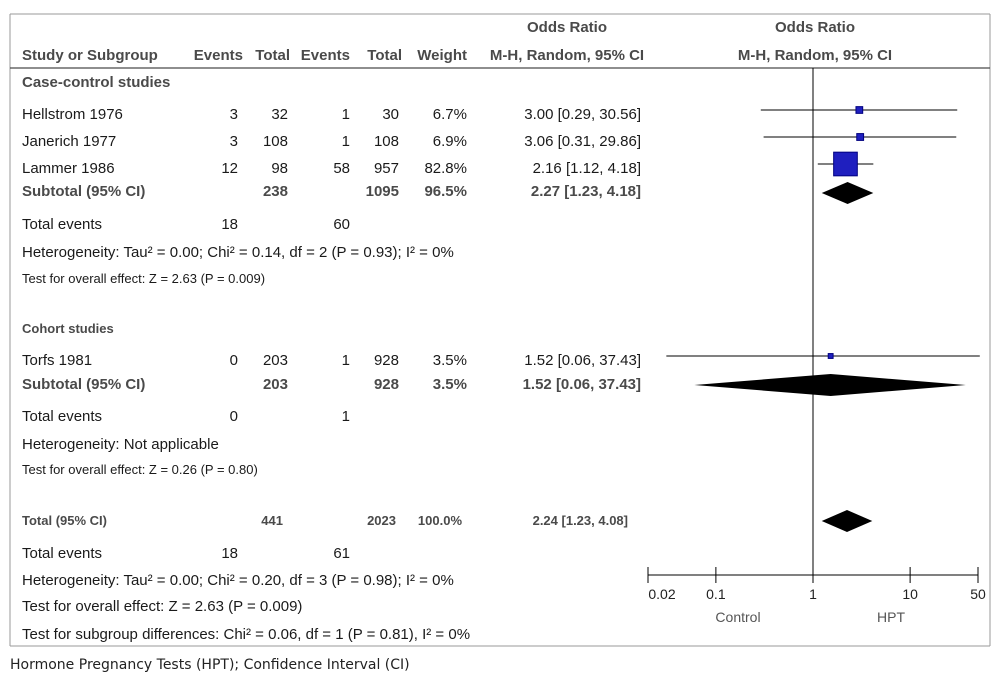  Describe the element at coordinates (450, 114) in the screenshot. I see `study-weight: 6.7%` at that location.